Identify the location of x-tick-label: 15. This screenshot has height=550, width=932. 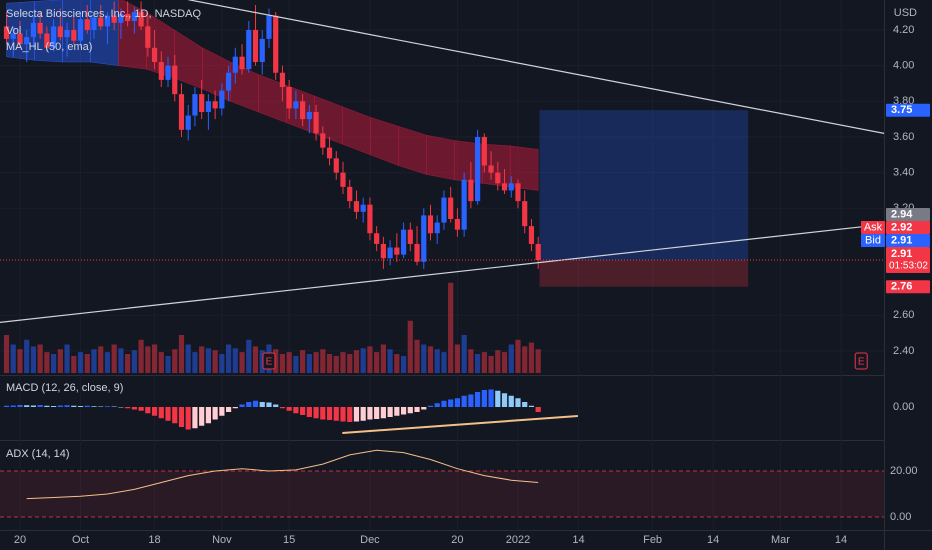
(289, 540).